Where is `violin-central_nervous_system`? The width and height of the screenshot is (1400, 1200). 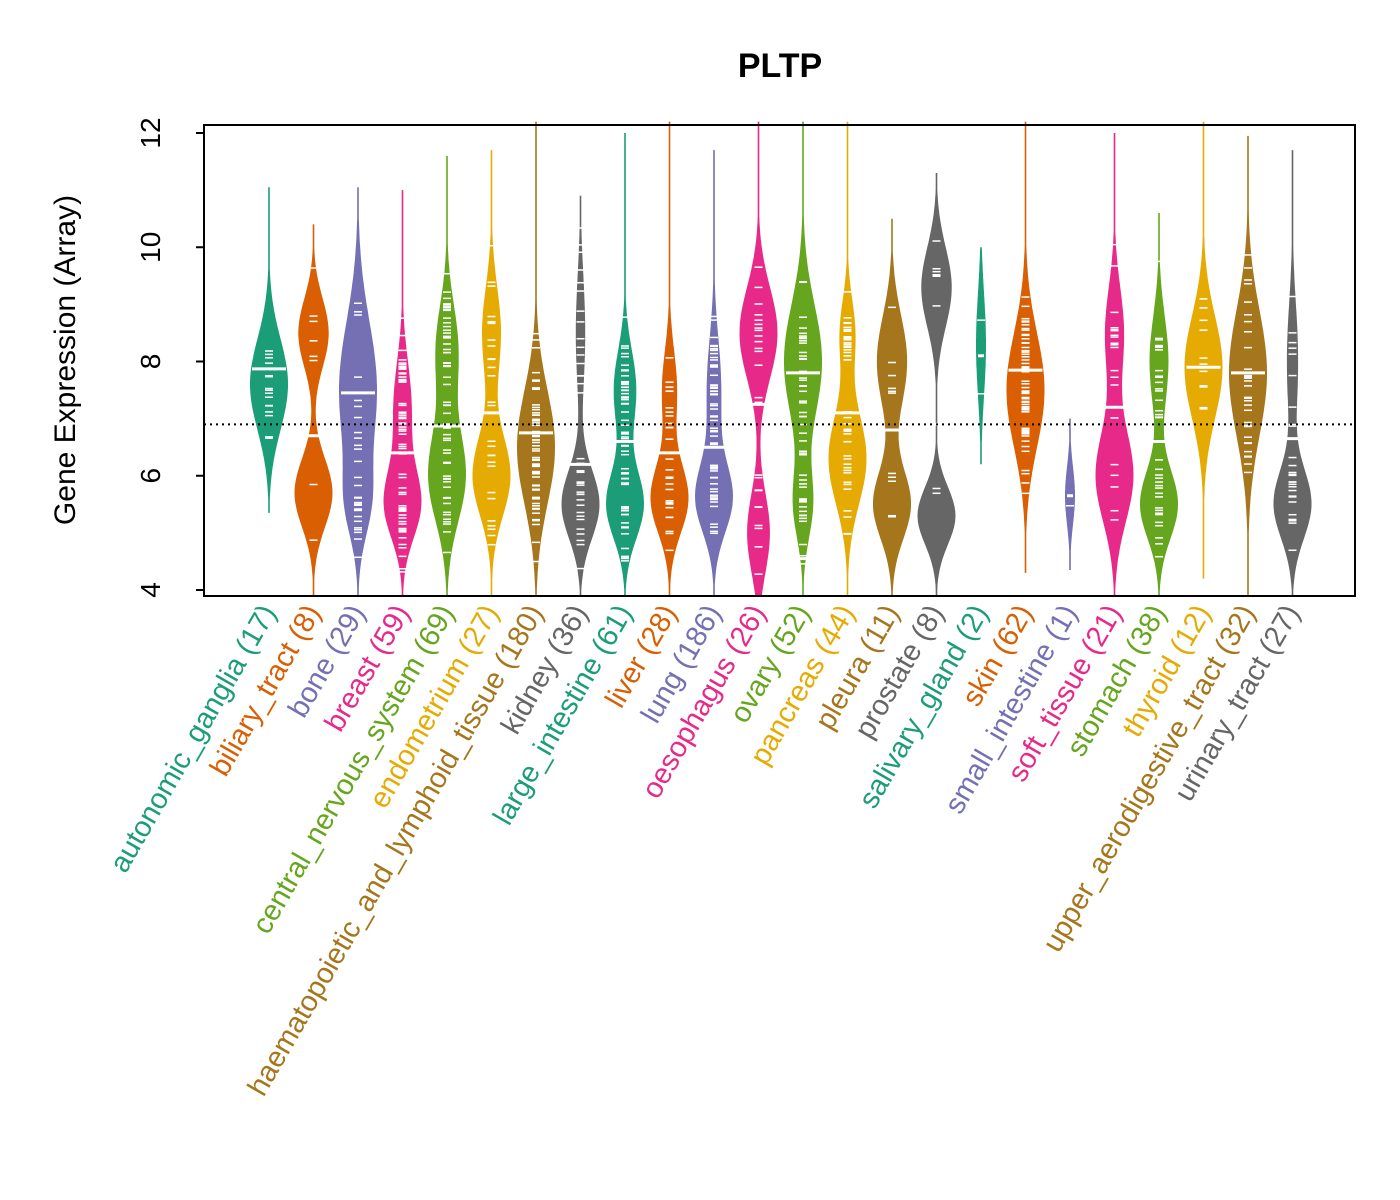 violin-central_nervous_system is located at coordinates (447, 375).